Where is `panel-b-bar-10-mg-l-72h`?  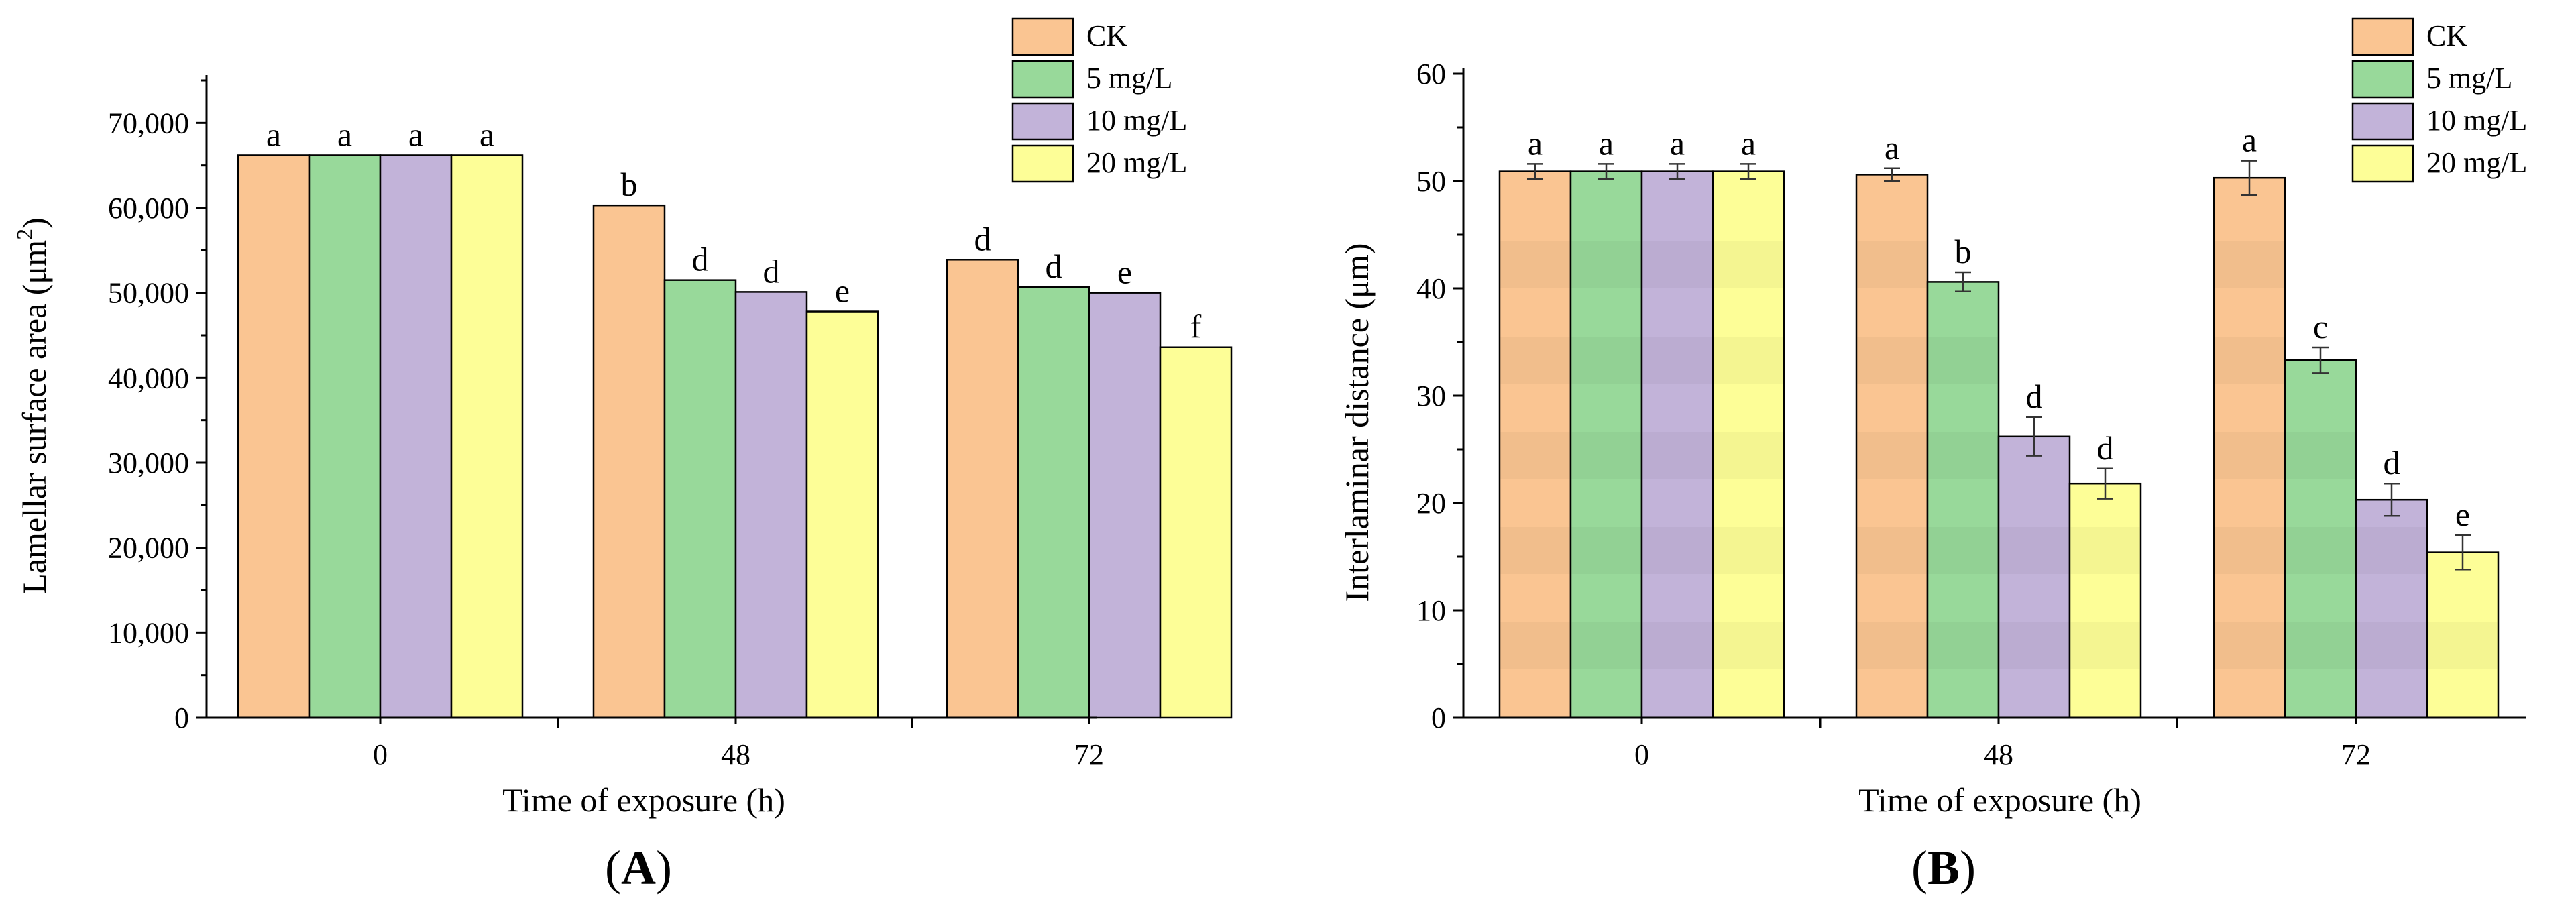 panel-b-bar-10-mg-l-72h is located at coordinates (2391, 608).